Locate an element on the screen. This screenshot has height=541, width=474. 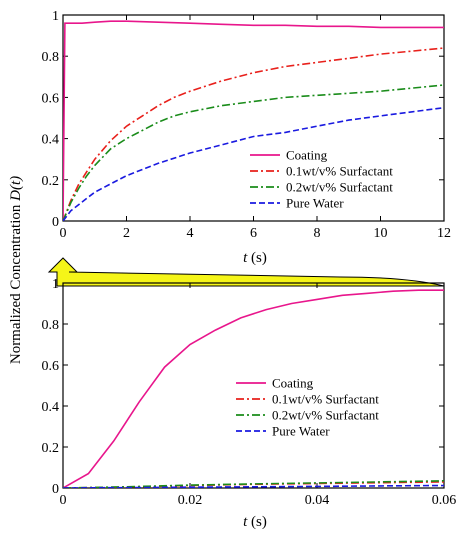
x-tick-label: 2 is located at coordinates (126, 233).